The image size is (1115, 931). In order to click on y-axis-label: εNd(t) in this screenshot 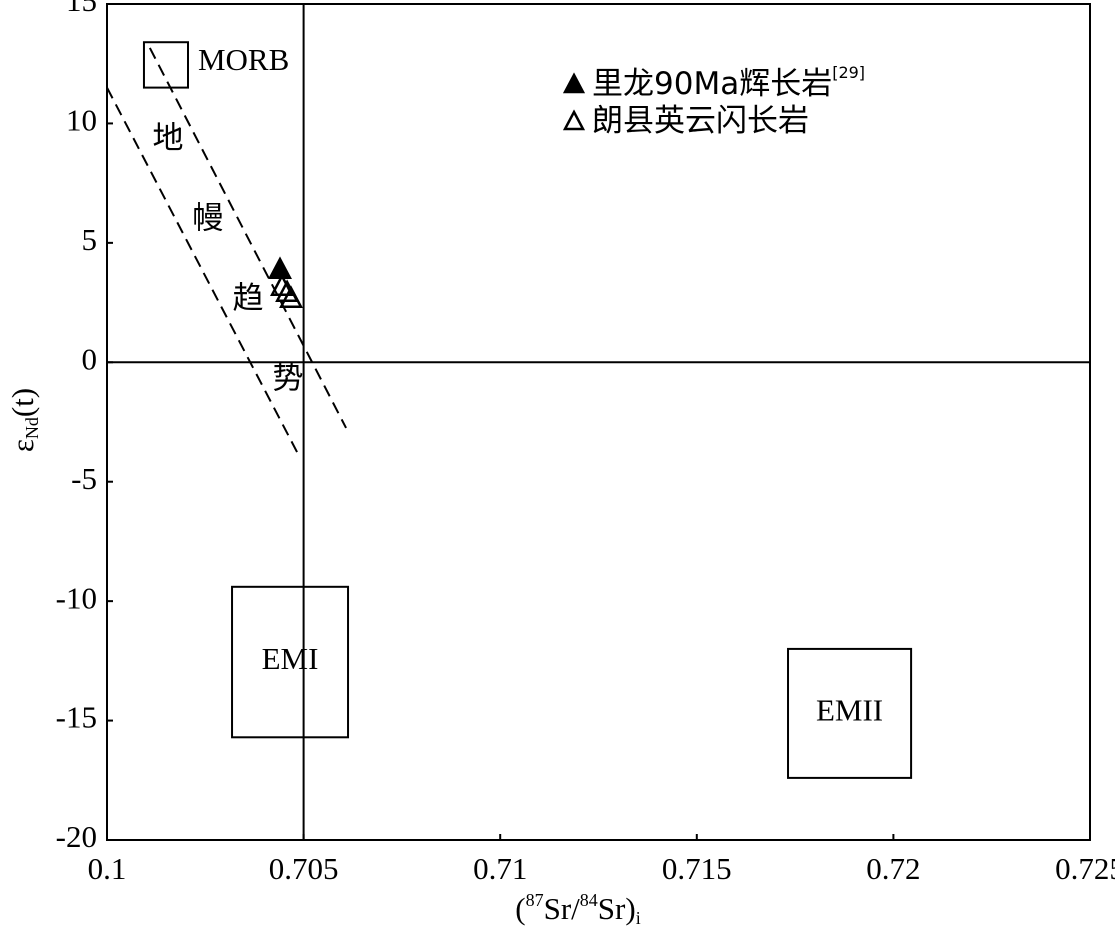, I will do `click(23, 420)`.